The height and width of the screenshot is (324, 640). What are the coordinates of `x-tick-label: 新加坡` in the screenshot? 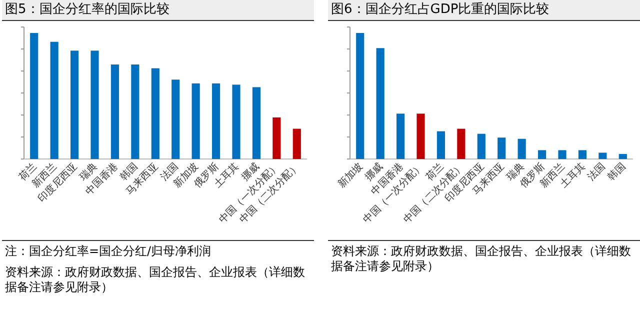 It's located at (351, 175).